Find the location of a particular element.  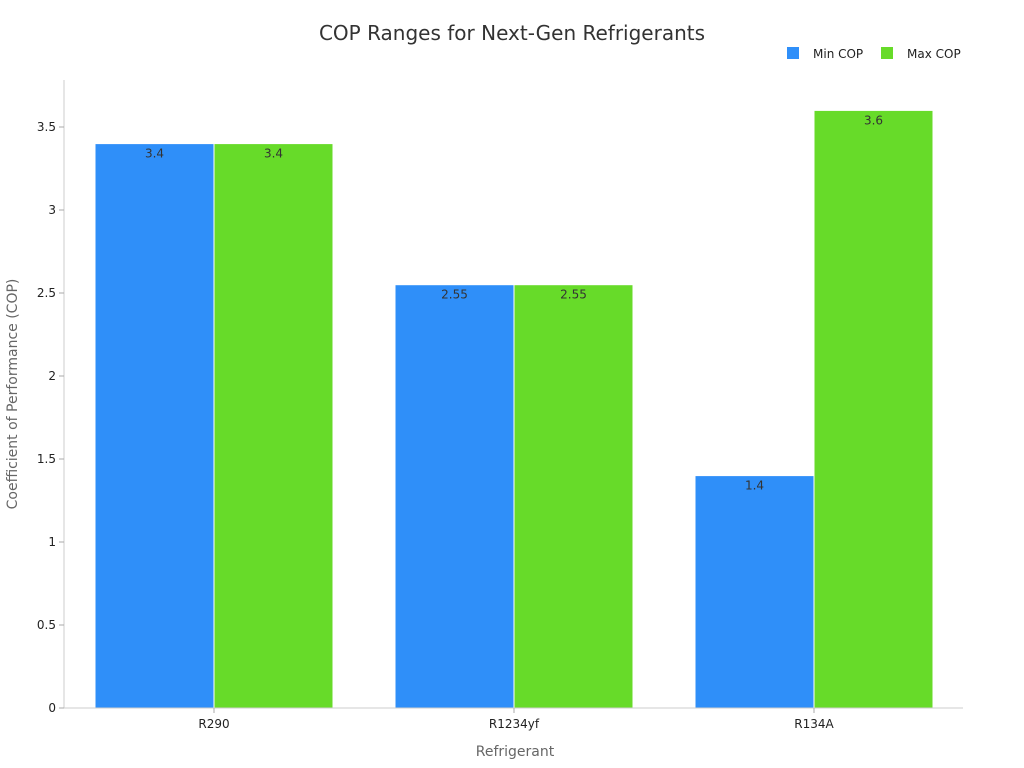

bar-max-cop-r1234yf is located at coordinates (573, 496).